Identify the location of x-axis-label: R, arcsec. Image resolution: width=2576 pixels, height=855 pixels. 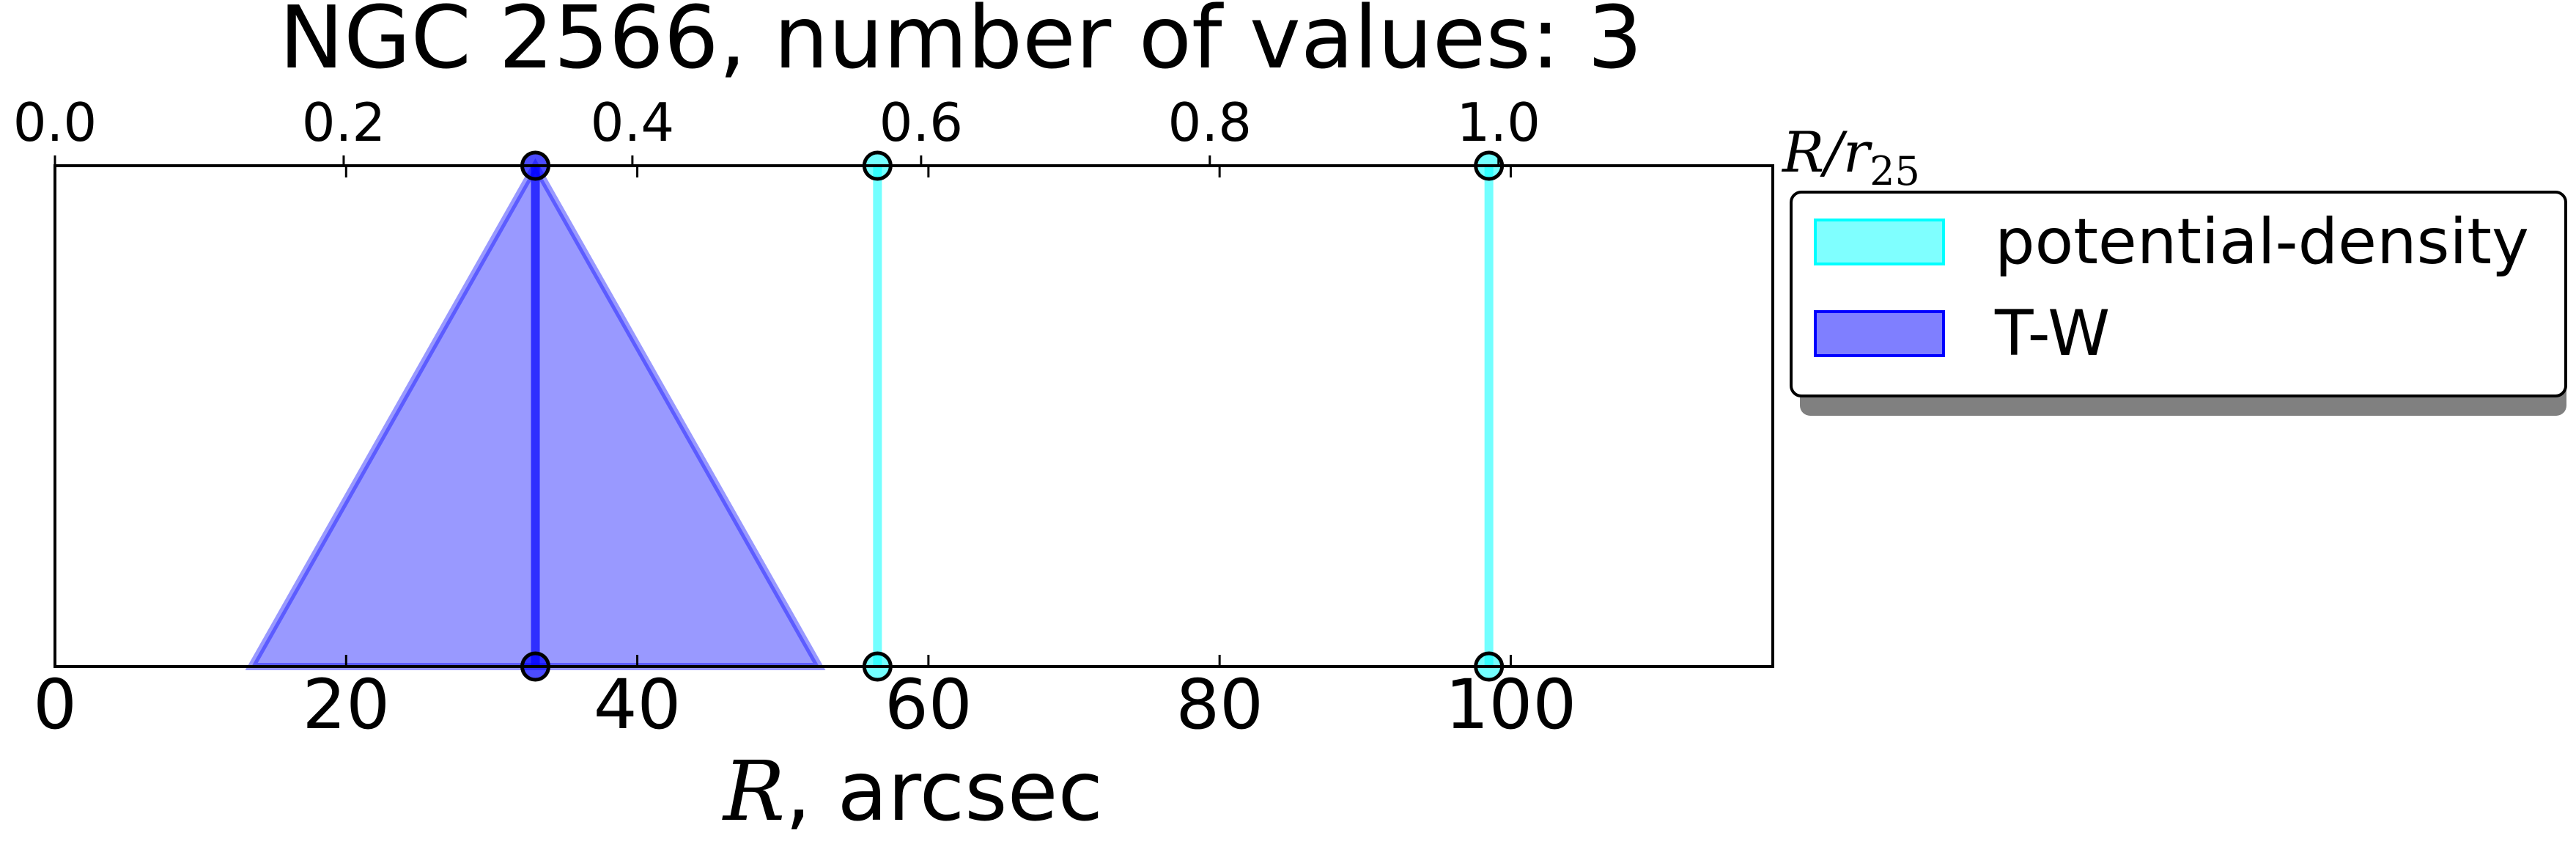
(912, 792).